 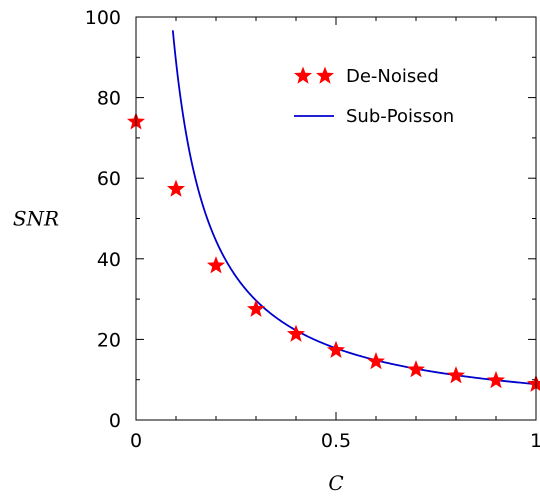 What do you see at coordinates (115, 421) in the screenshot?
I see `y-tick-label: 0` at bounding box center [115, 421].